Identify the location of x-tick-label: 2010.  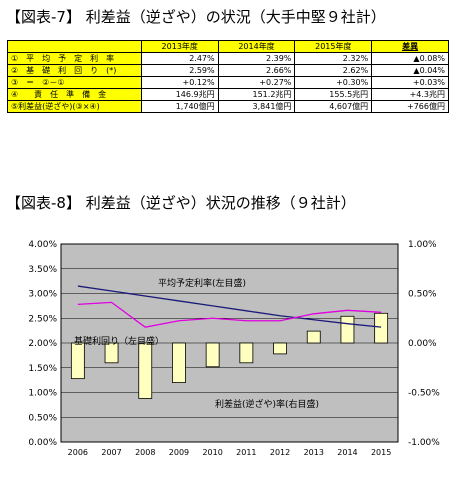
(212, 452).